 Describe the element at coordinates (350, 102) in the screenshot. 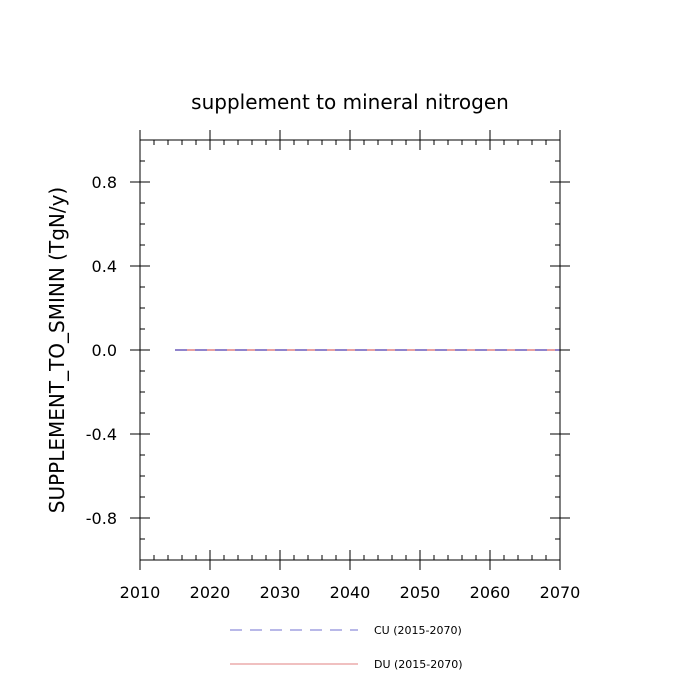

I see `chart-title: supplement to mineral nitrogen` at that location.